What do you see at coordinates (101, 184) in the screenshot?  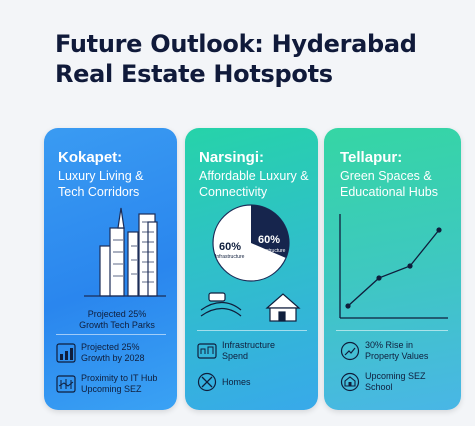 I see `card-subtitle: Luxury Living & Tech Corridors` at bounding box center [101, 184].